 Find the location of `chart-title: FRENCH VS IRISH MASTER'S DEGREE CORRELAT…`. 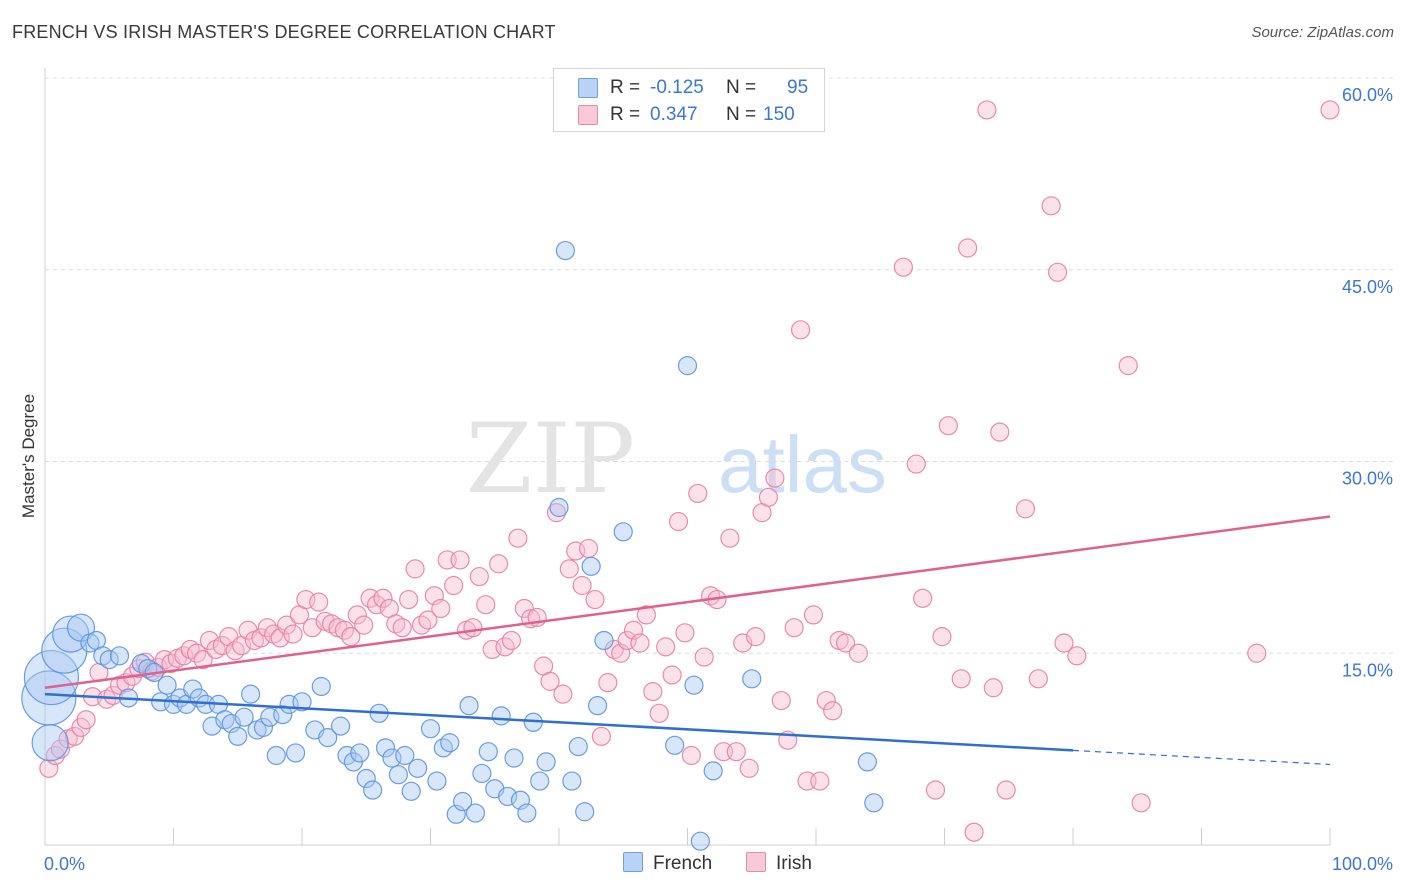

chart-title: FRENCH VS IRISH MASTER'S DEGREE CORRELAT… is located at coordinates (284, 32).